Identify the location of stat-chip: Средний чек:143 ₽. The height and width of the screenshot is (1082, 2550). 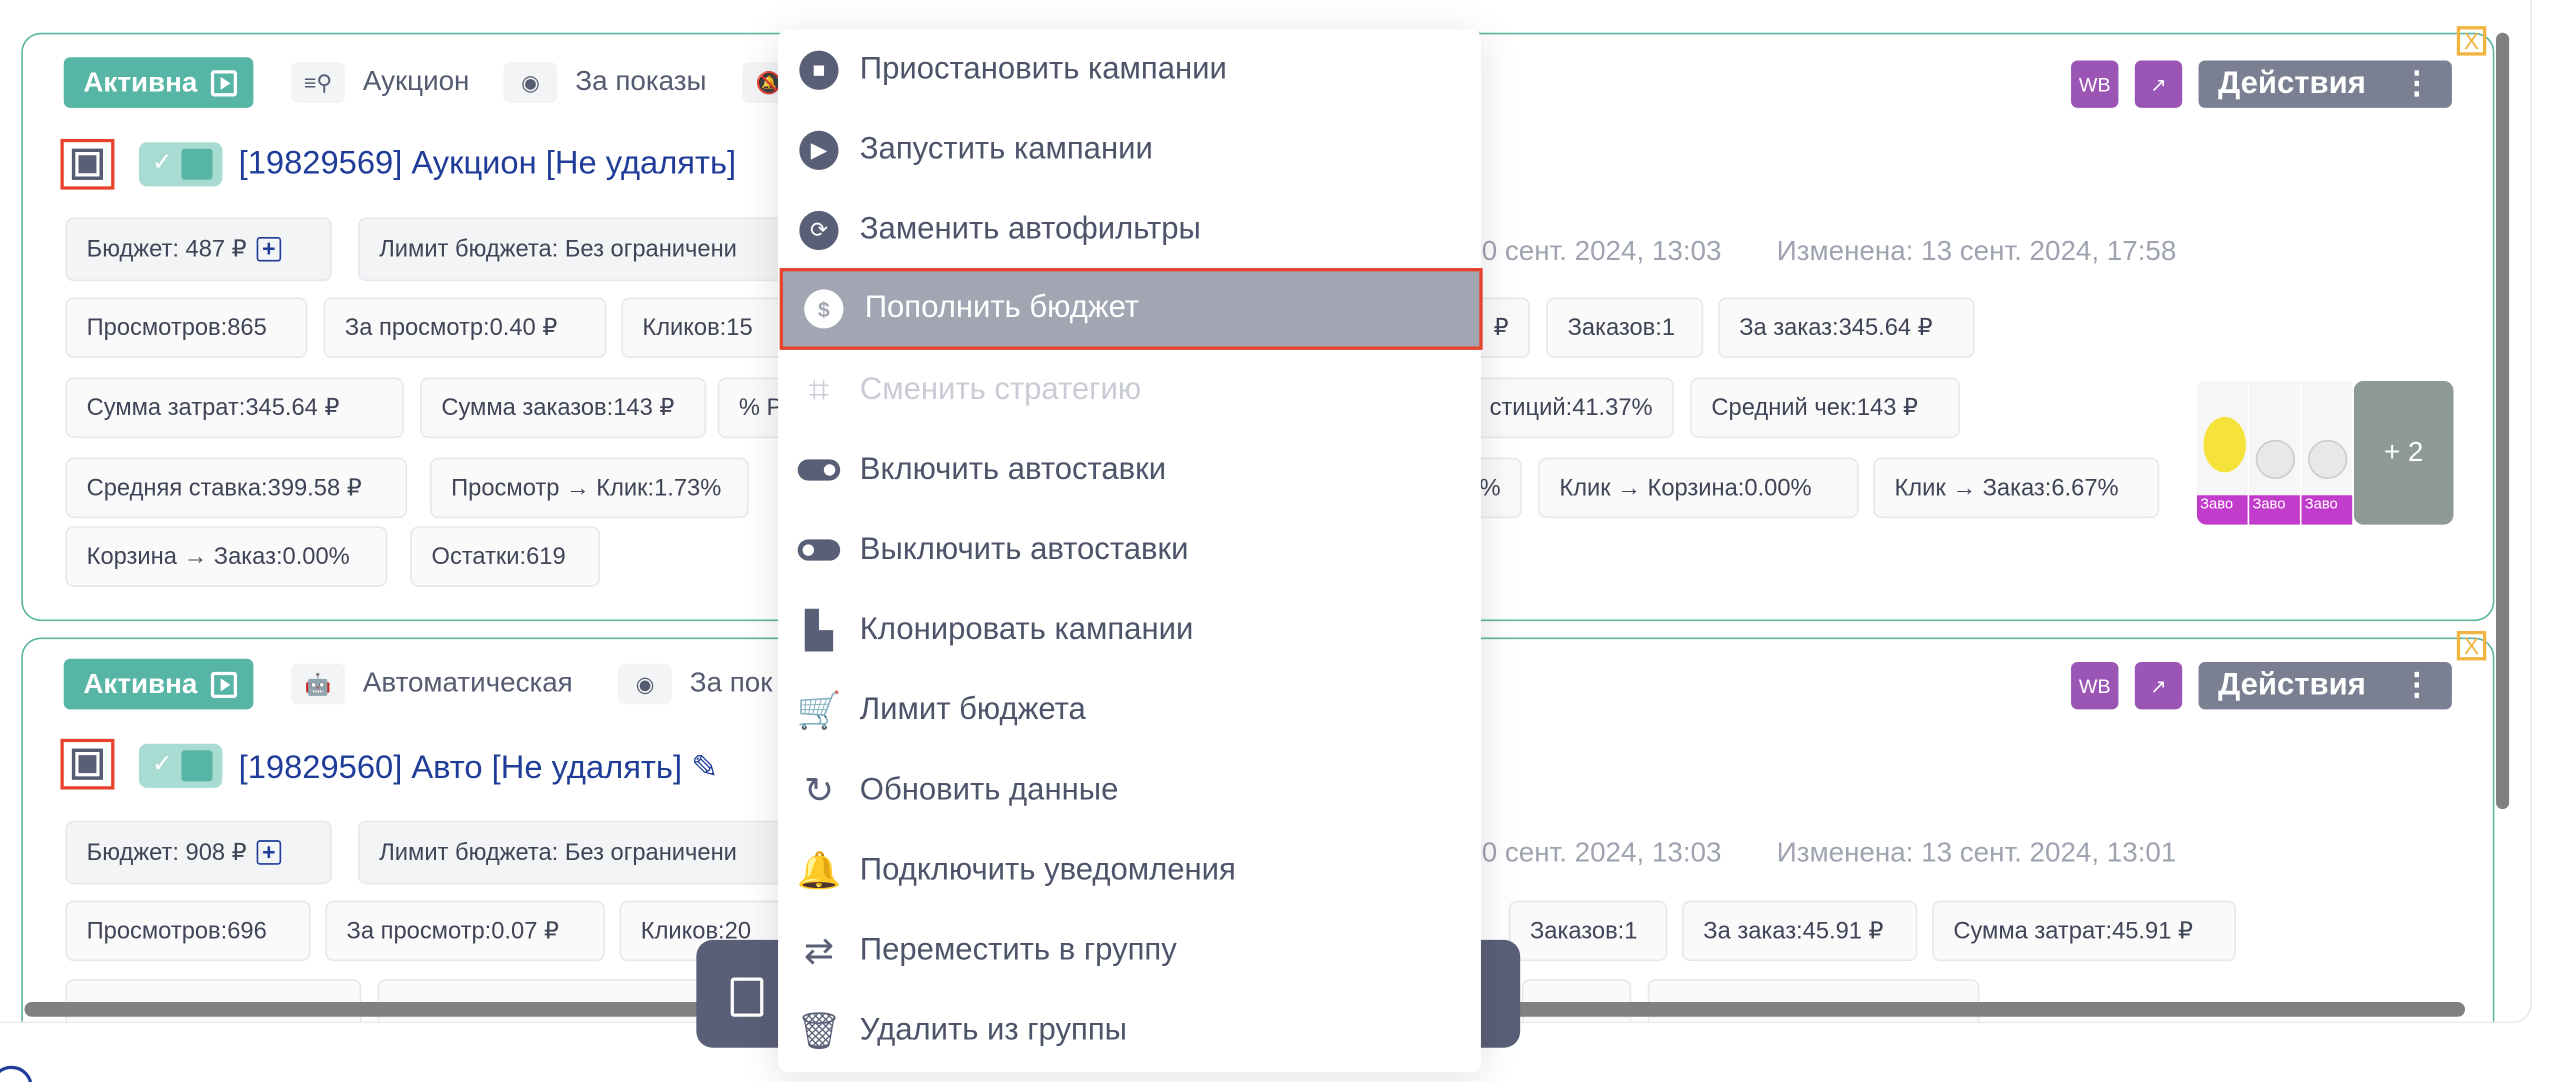
(1825, 408).